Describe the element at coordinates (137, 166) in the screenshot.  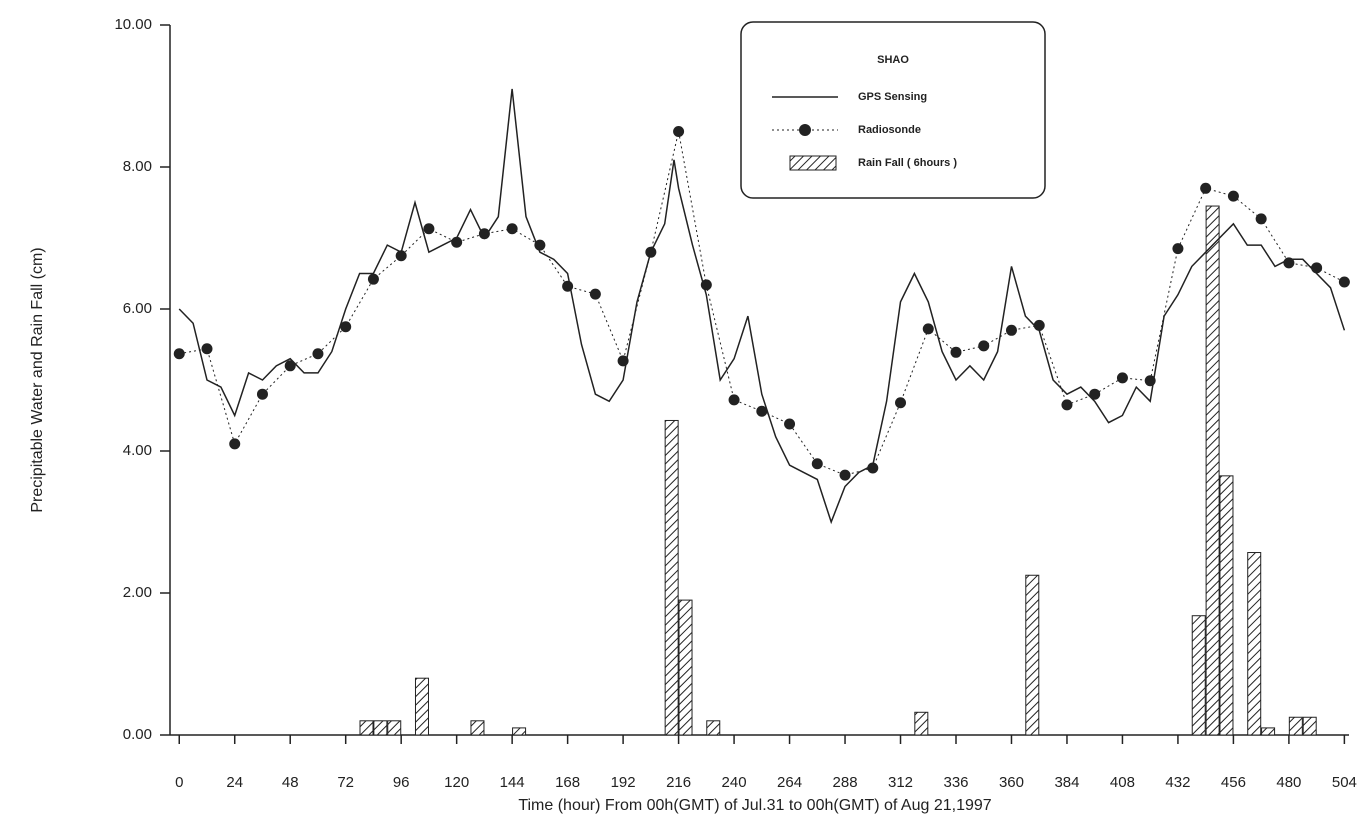
I see `y-tick-label: 8.00` at that location.